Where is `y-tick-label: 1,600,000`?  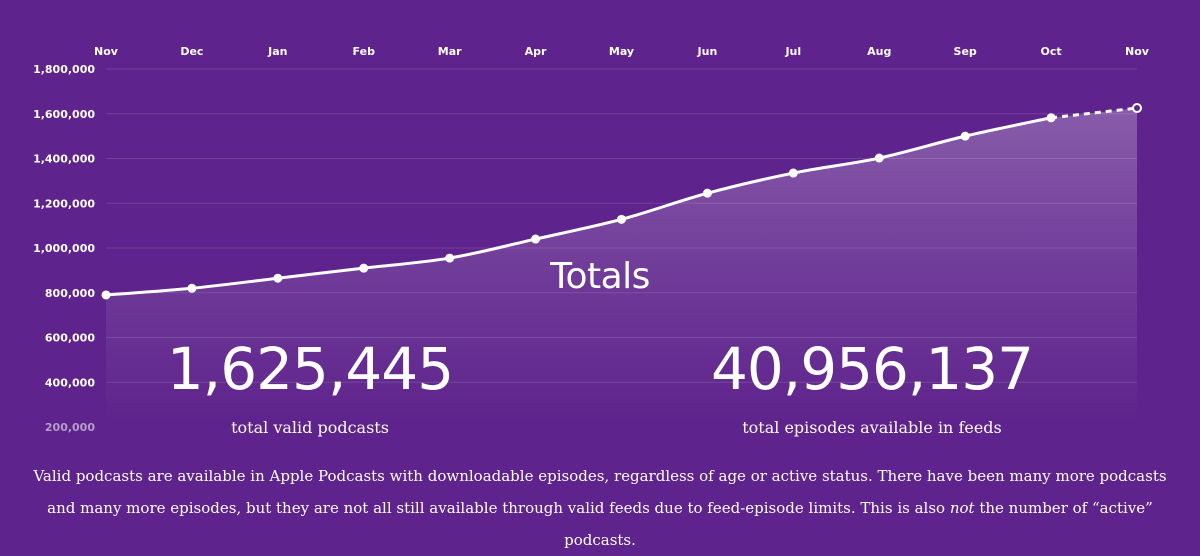 y-tick-label: 1,600,000 is located at coordinates (64, 114).